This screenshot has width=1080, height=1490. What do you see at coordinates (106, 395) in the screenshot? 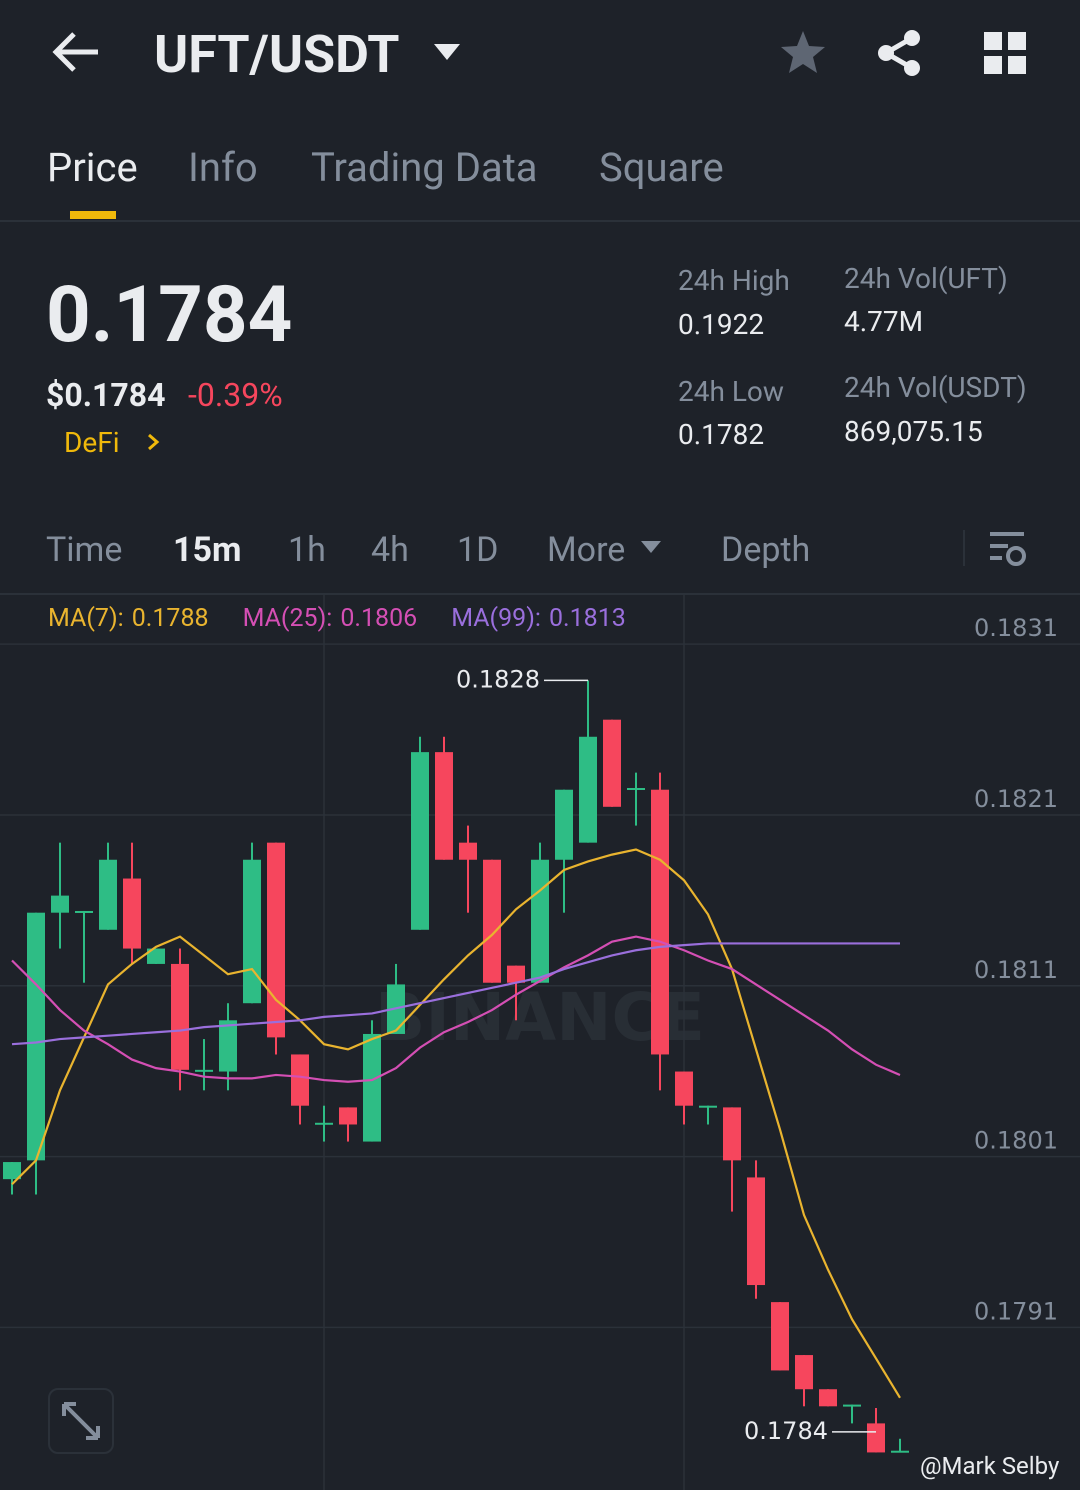
I see `usd-price: $0.1784` at bounding box center [106, 395].